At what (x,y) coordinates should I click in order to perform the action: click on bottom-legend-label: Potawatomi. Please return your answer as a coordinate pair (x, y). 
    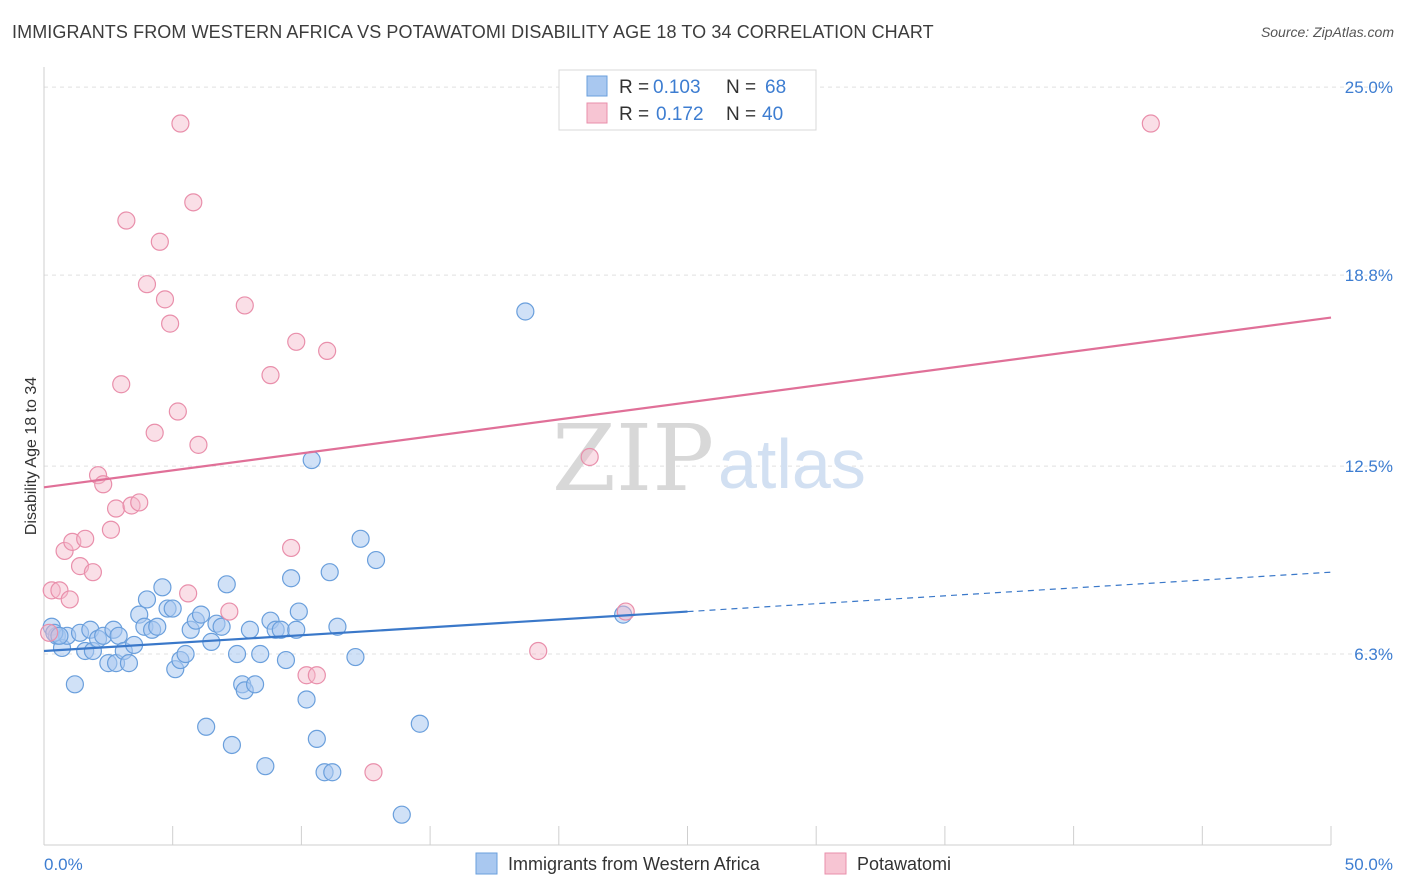
    Looking at the image, I should click on (904, 864).